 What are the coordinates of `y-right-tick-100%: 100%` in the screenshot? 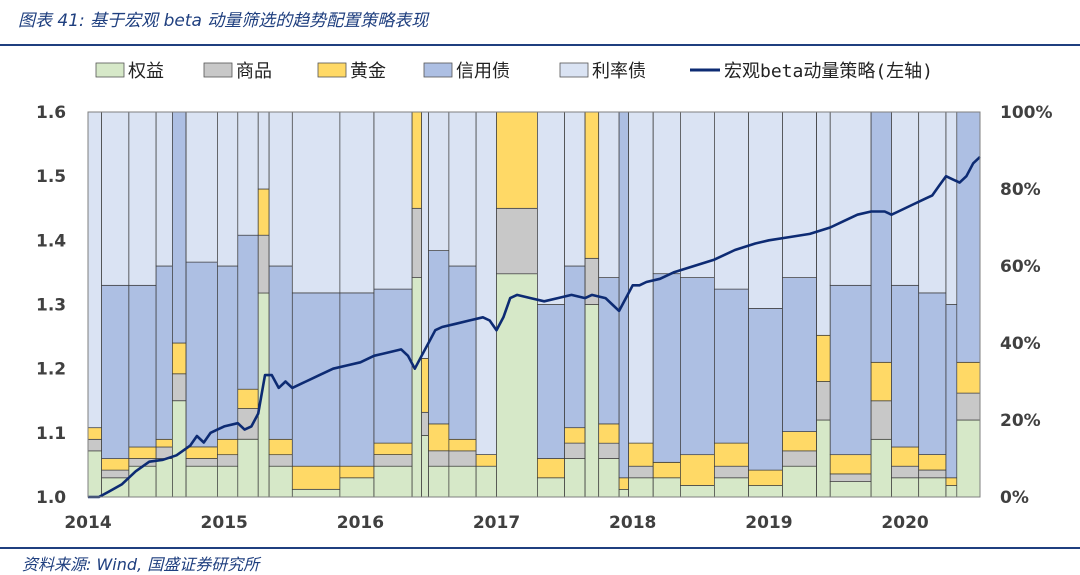 It's located at (1026, 113).